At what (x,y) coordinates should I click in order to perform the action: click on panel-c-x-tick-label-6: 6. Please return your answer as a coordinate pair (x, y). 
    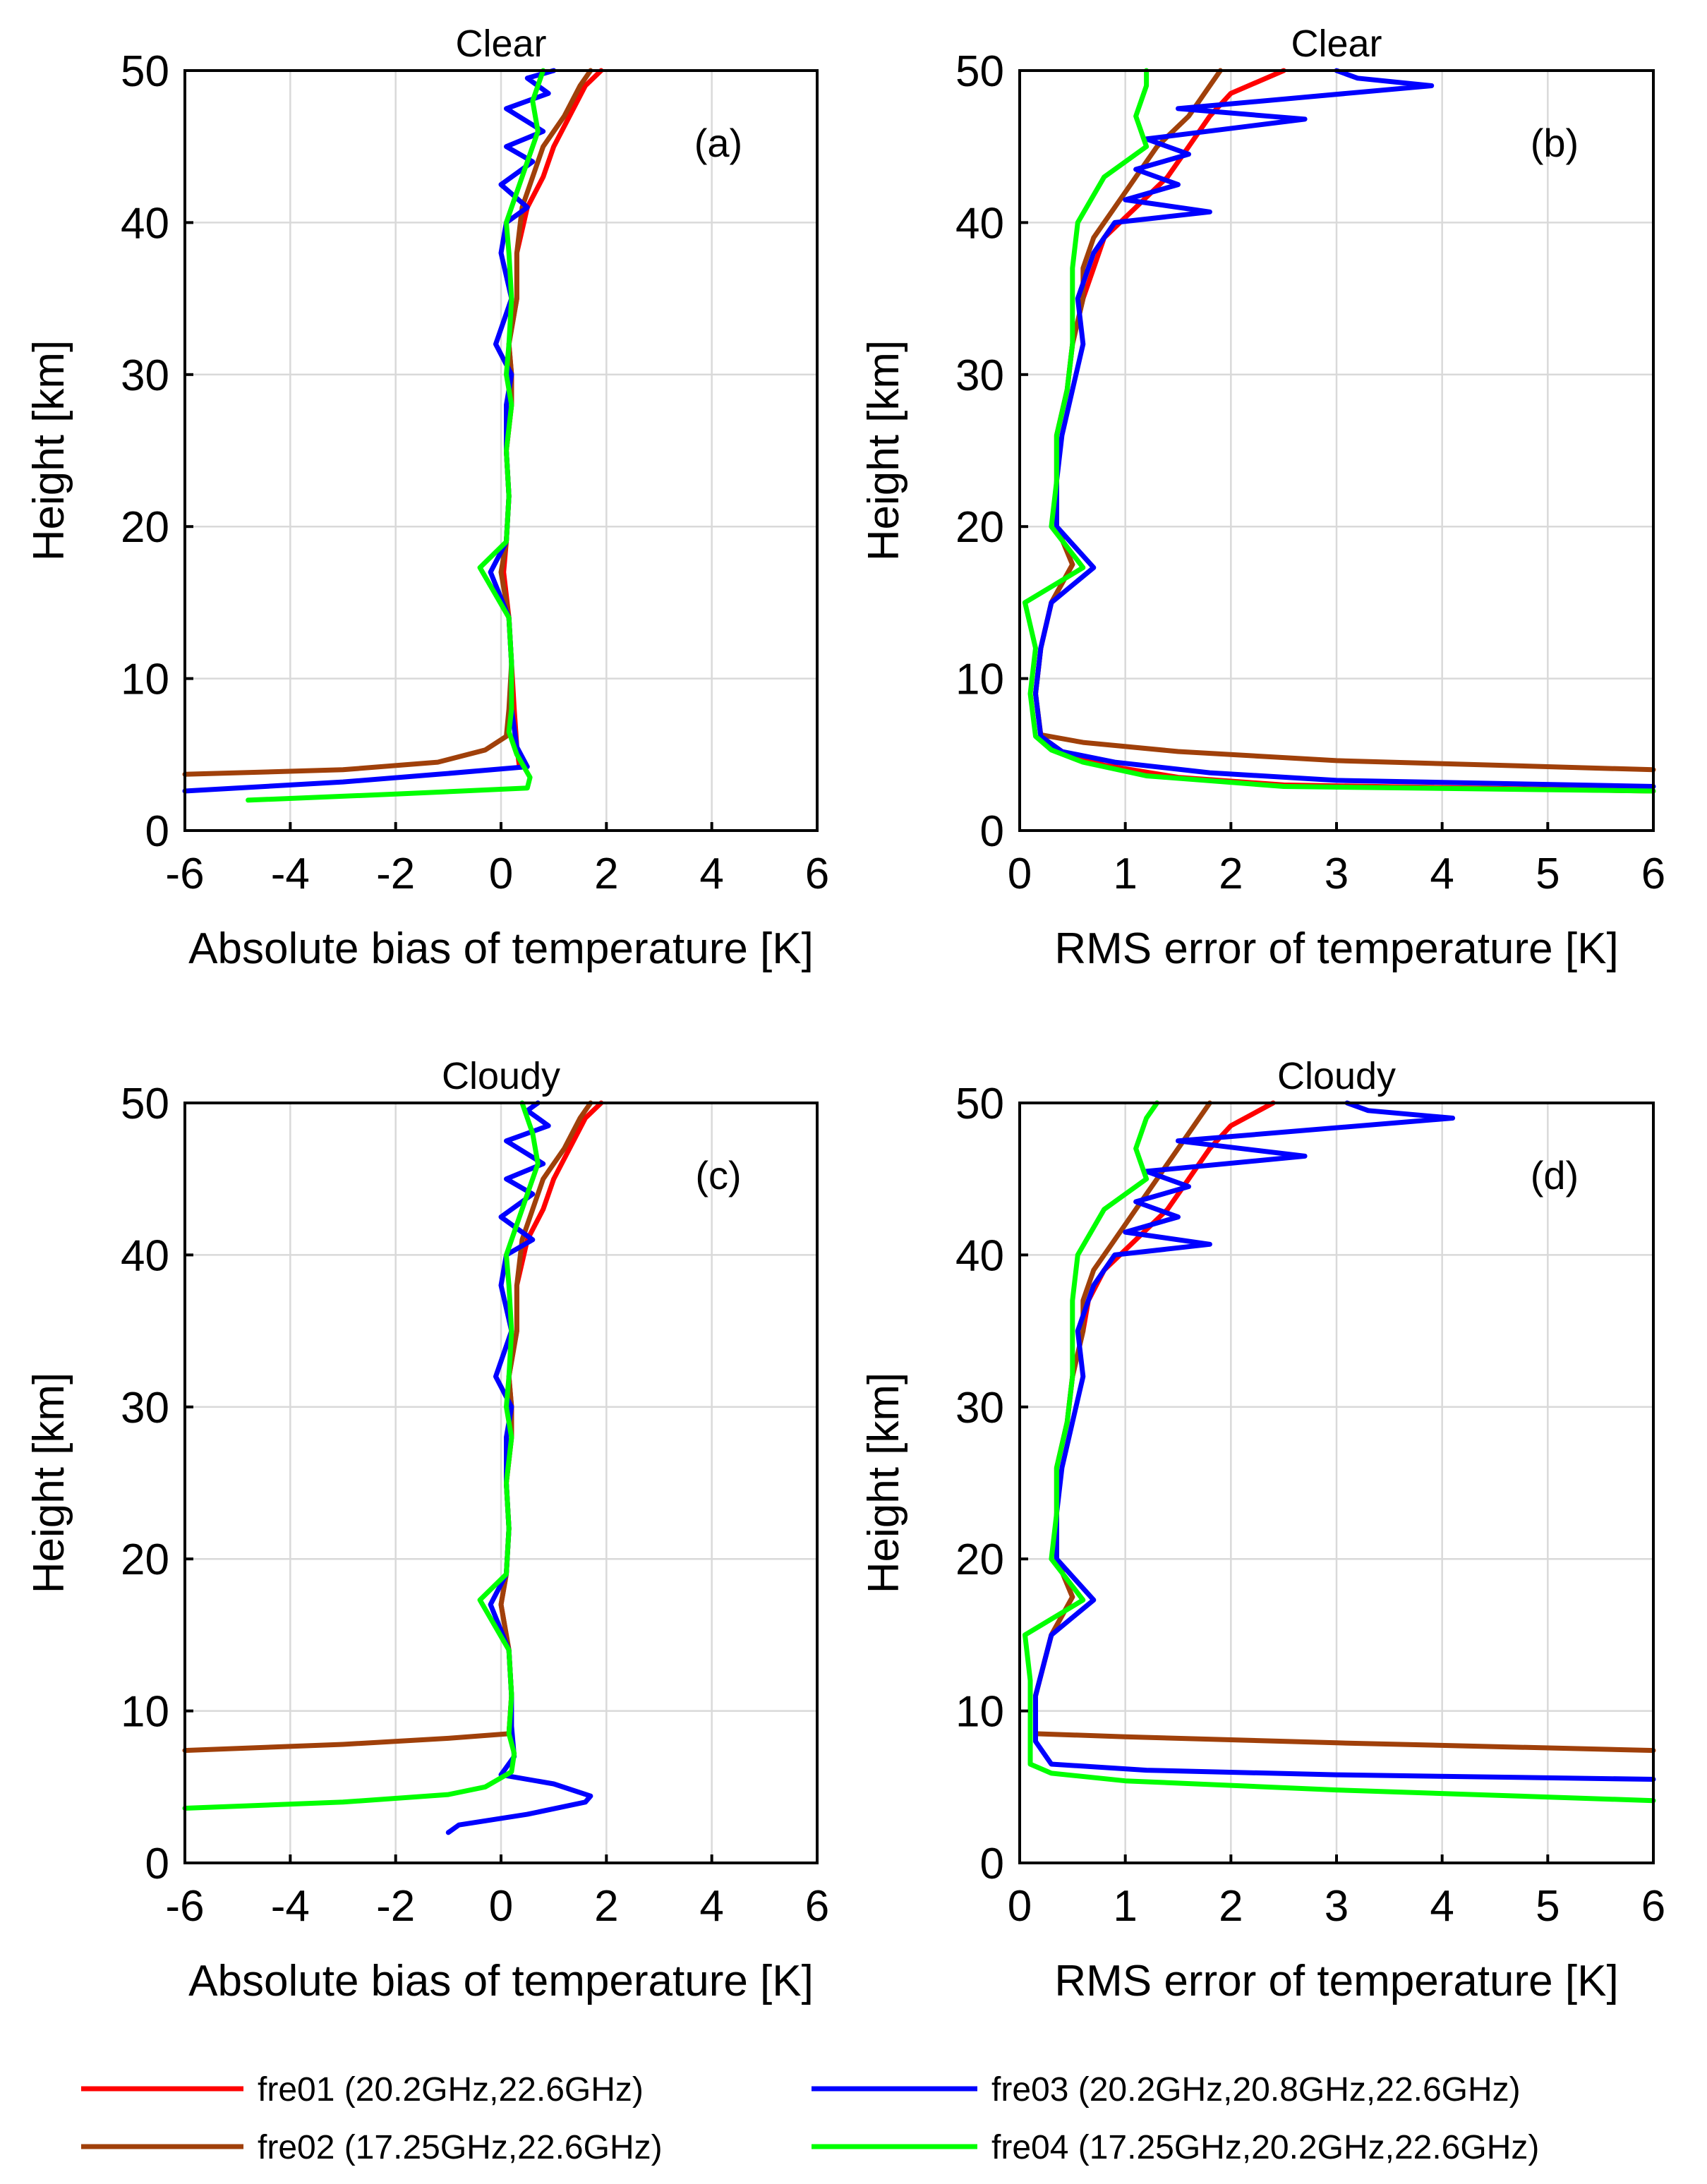
    Looking at the image, I should click on (817, 1906).